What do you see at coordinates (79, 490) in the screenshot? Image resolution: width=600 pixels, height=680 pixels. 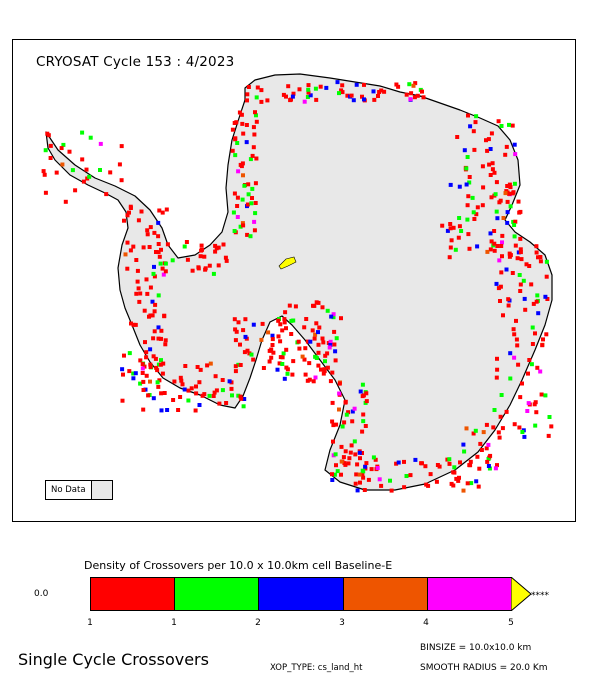 I see `no-data-legend: No Data` at bounding box center [79, 490].